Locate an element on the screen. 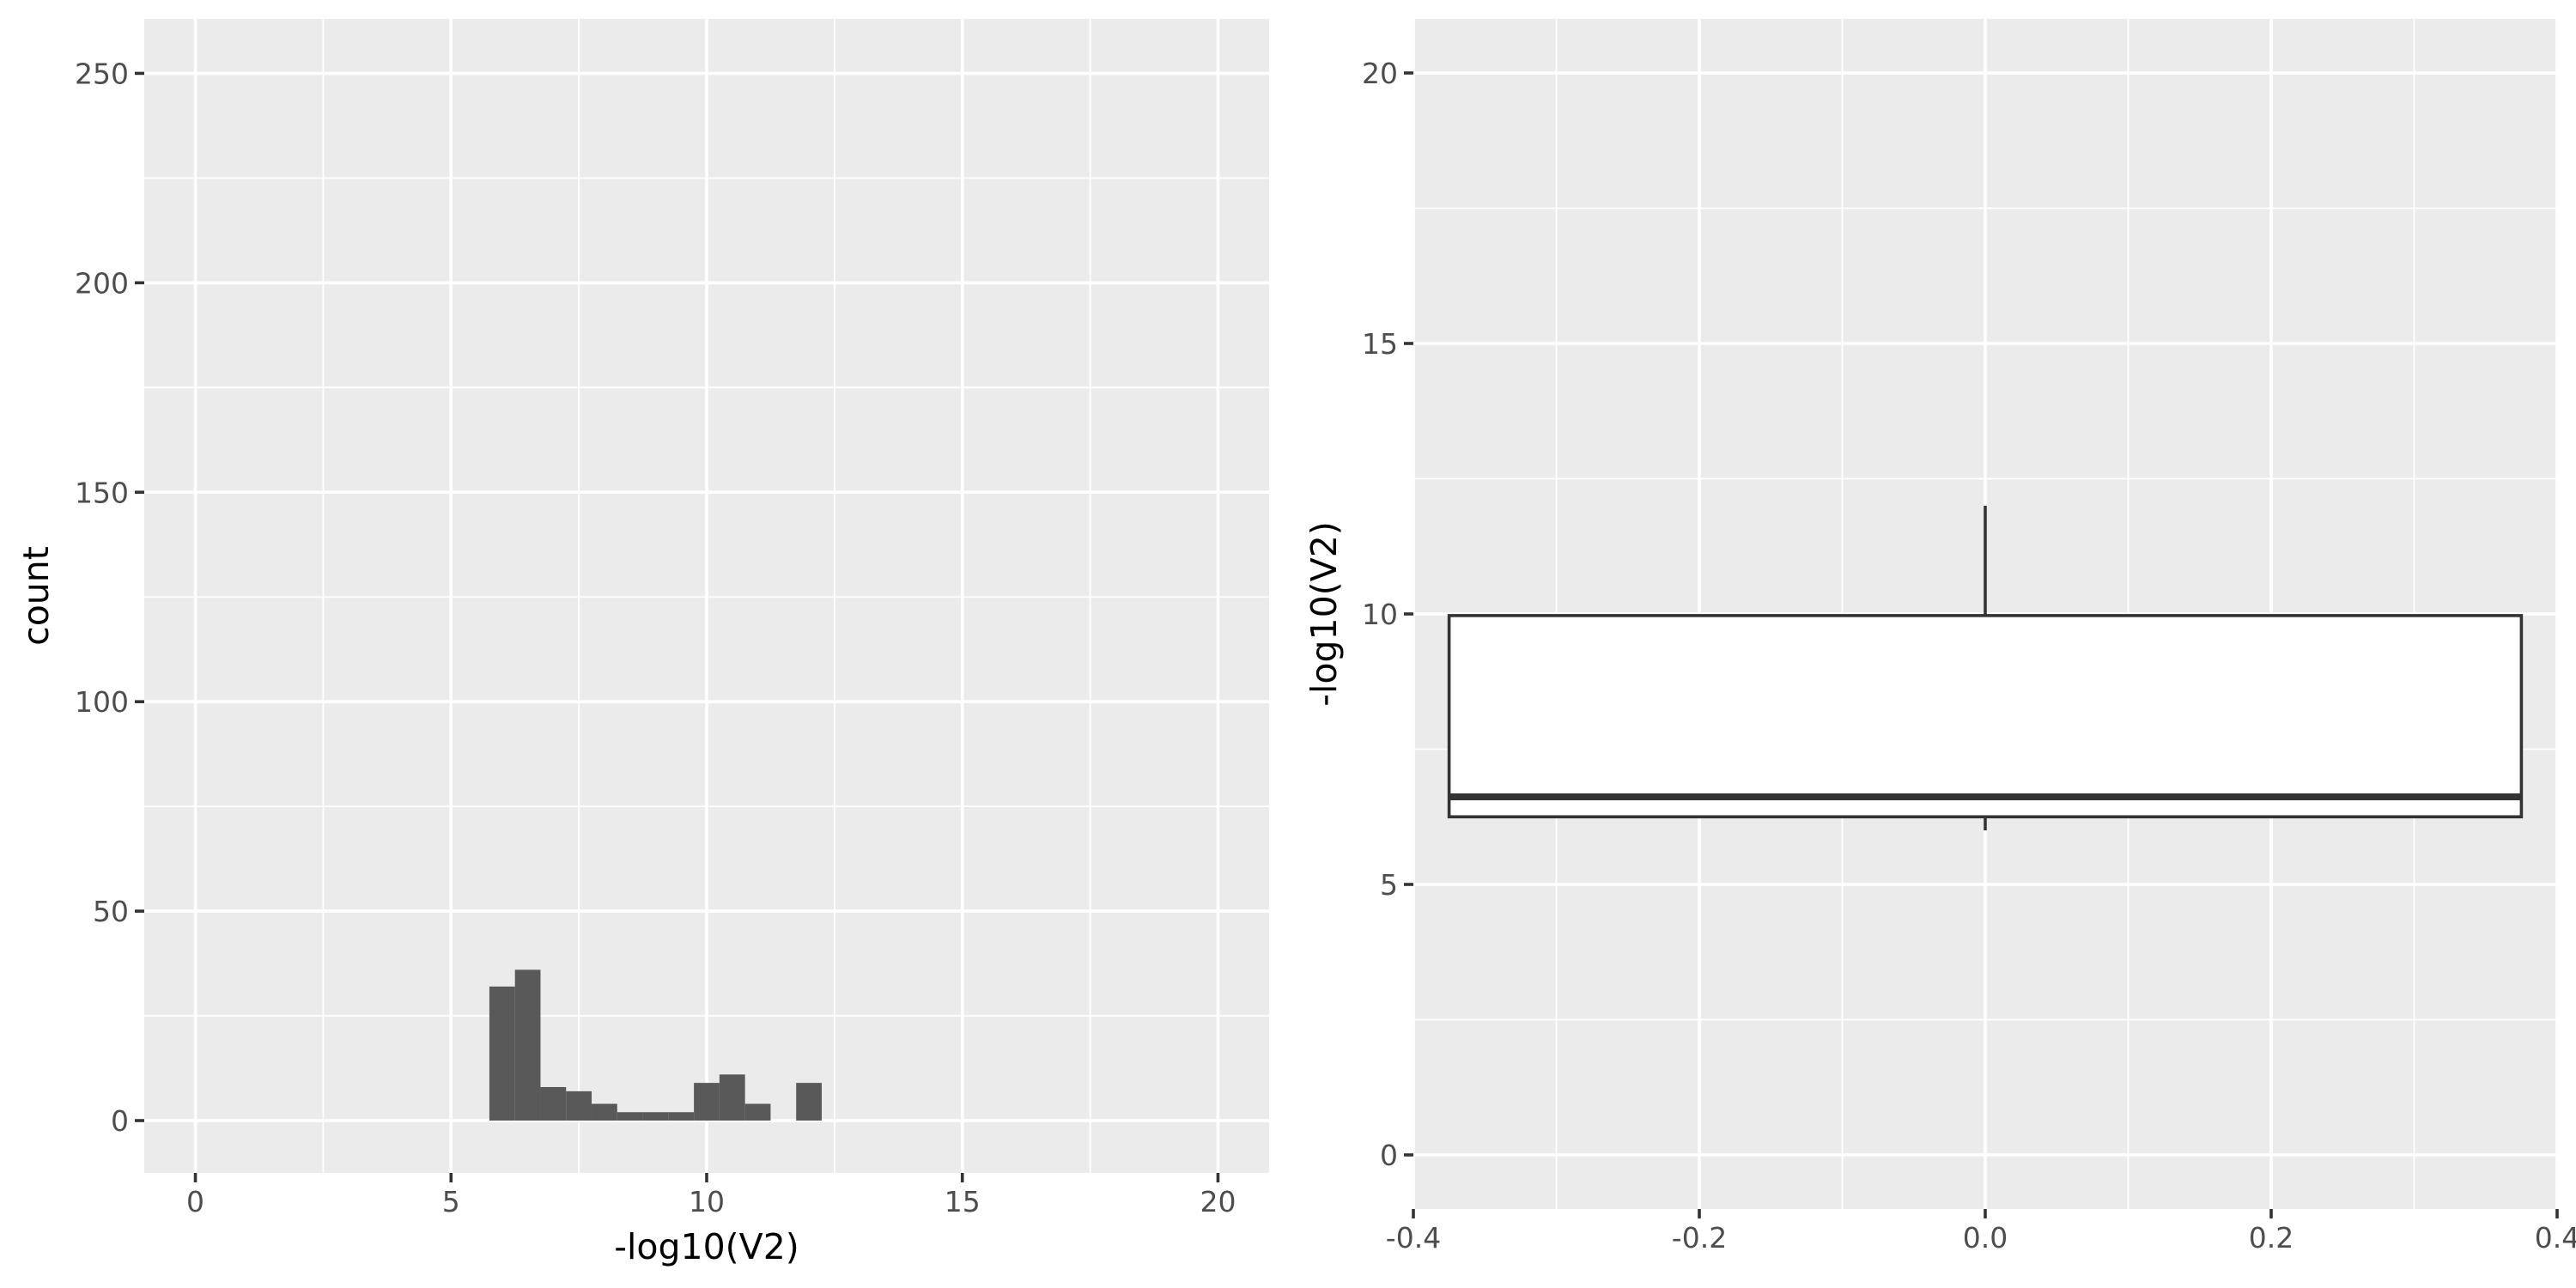  x-tick-label: 0 is located at coordinates (195, 1202).